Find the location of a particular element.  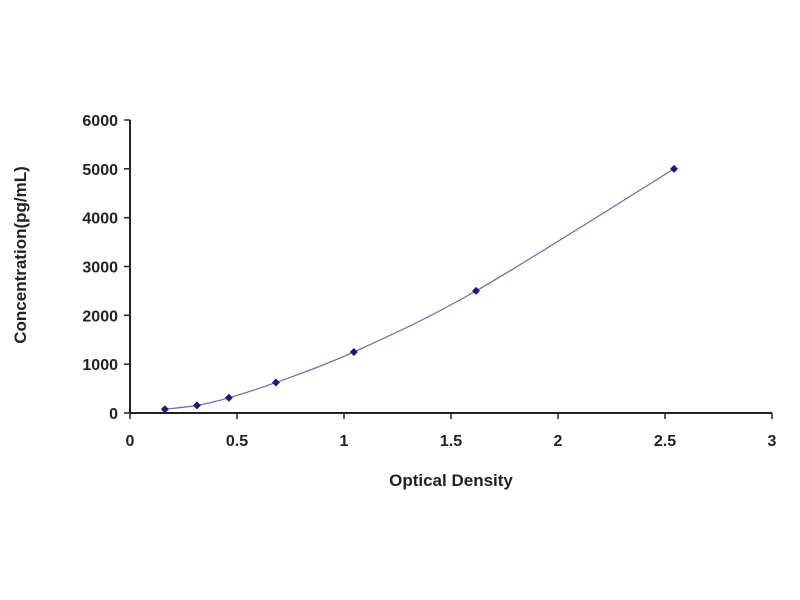

x-tick-label: 2 is located at coordinates (558, 441).